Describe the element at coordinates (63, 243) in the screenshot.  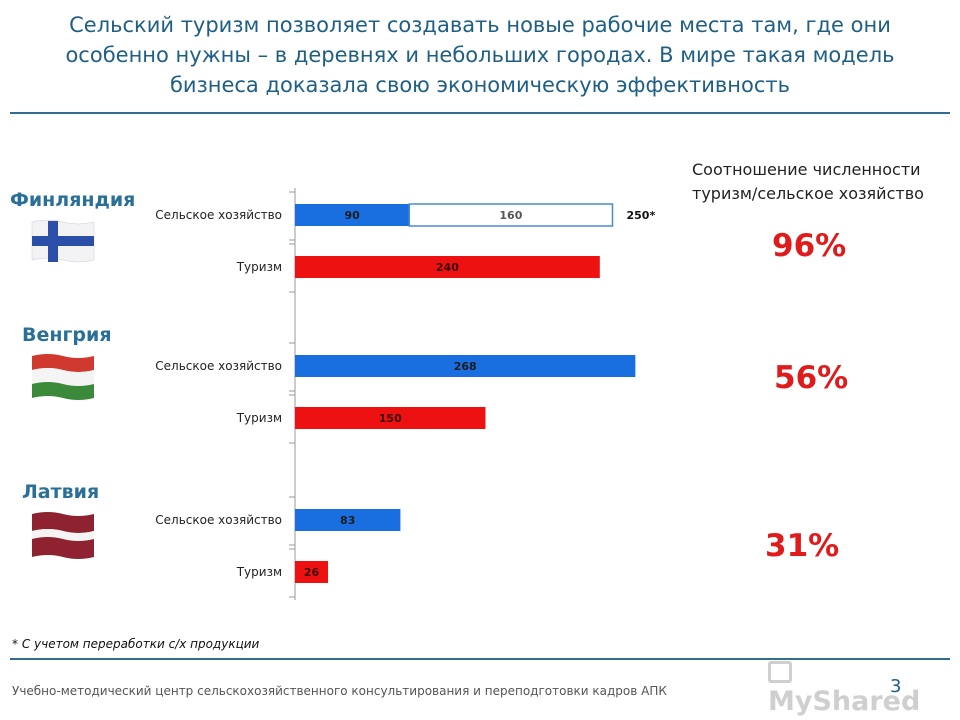
I see `finland-flag-icon` at that location.